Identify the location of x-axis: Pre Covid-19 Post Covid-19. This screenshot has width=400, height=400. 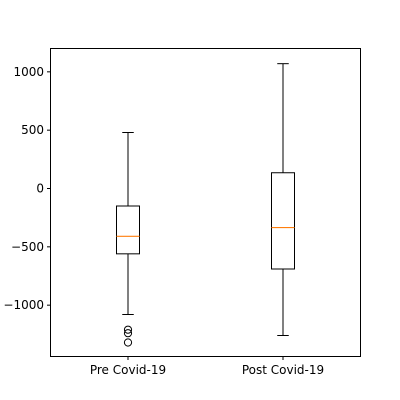
(207, 366).